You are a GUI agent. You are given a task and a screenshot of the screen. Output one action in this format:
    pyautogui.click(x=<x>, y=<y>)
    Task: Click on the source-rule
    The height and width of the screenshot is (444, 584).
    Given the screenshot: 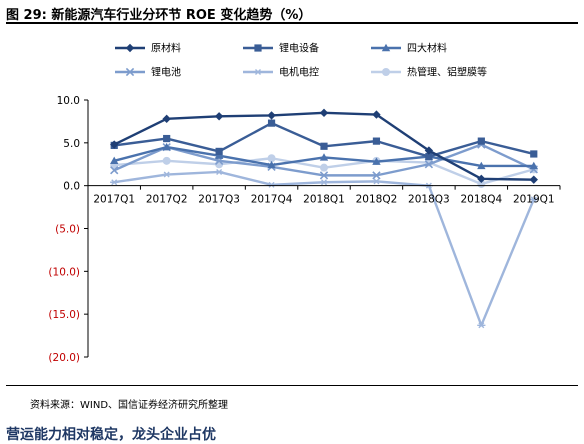 What is the action you would take?
    pyautogui.click(x=292, y=385)
    